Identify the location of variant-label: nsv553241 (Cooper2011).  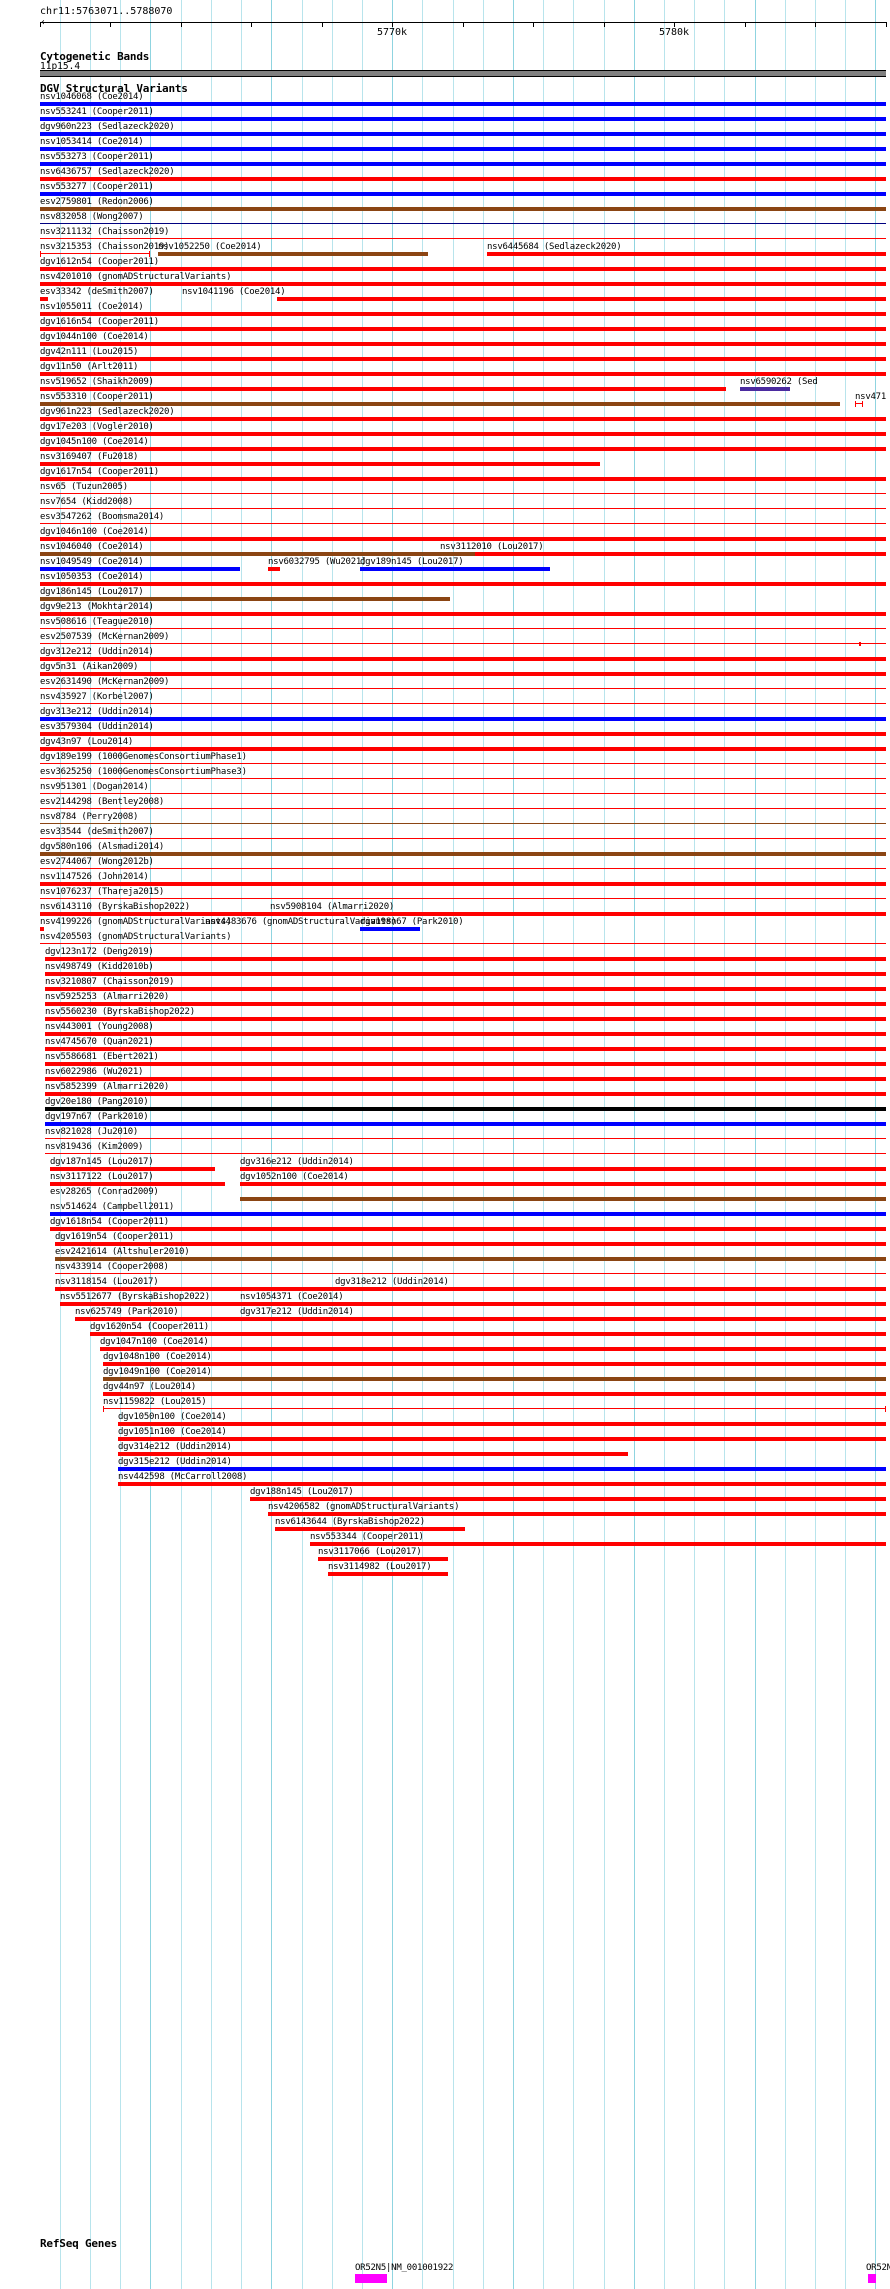
(97, 112).